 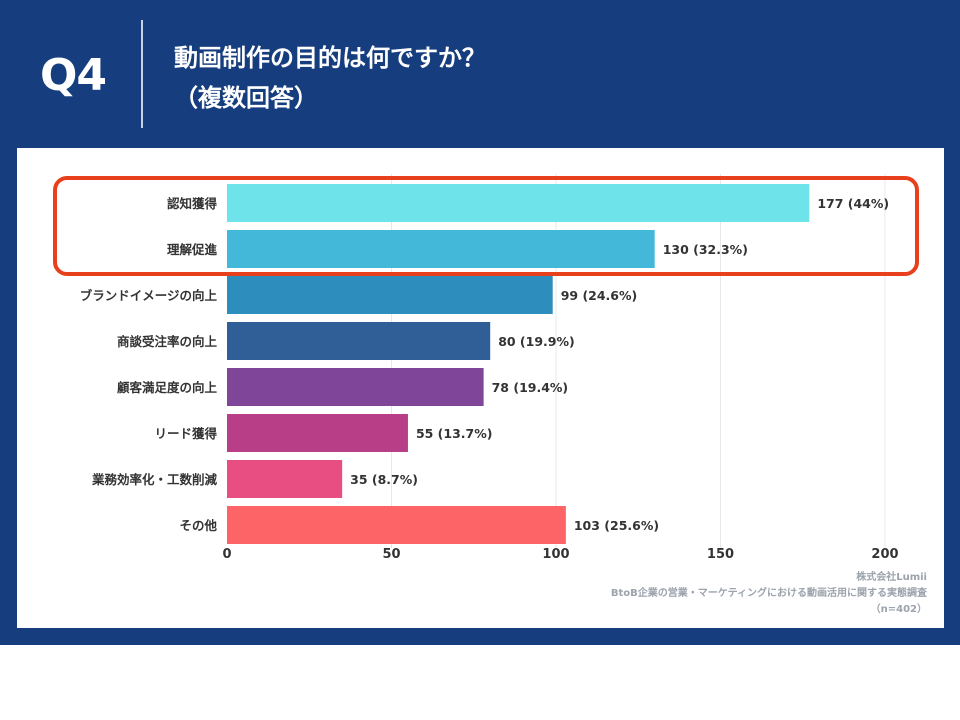 I want to click on category-label: 顧客満足度の向上, so click(x=167, y=387).